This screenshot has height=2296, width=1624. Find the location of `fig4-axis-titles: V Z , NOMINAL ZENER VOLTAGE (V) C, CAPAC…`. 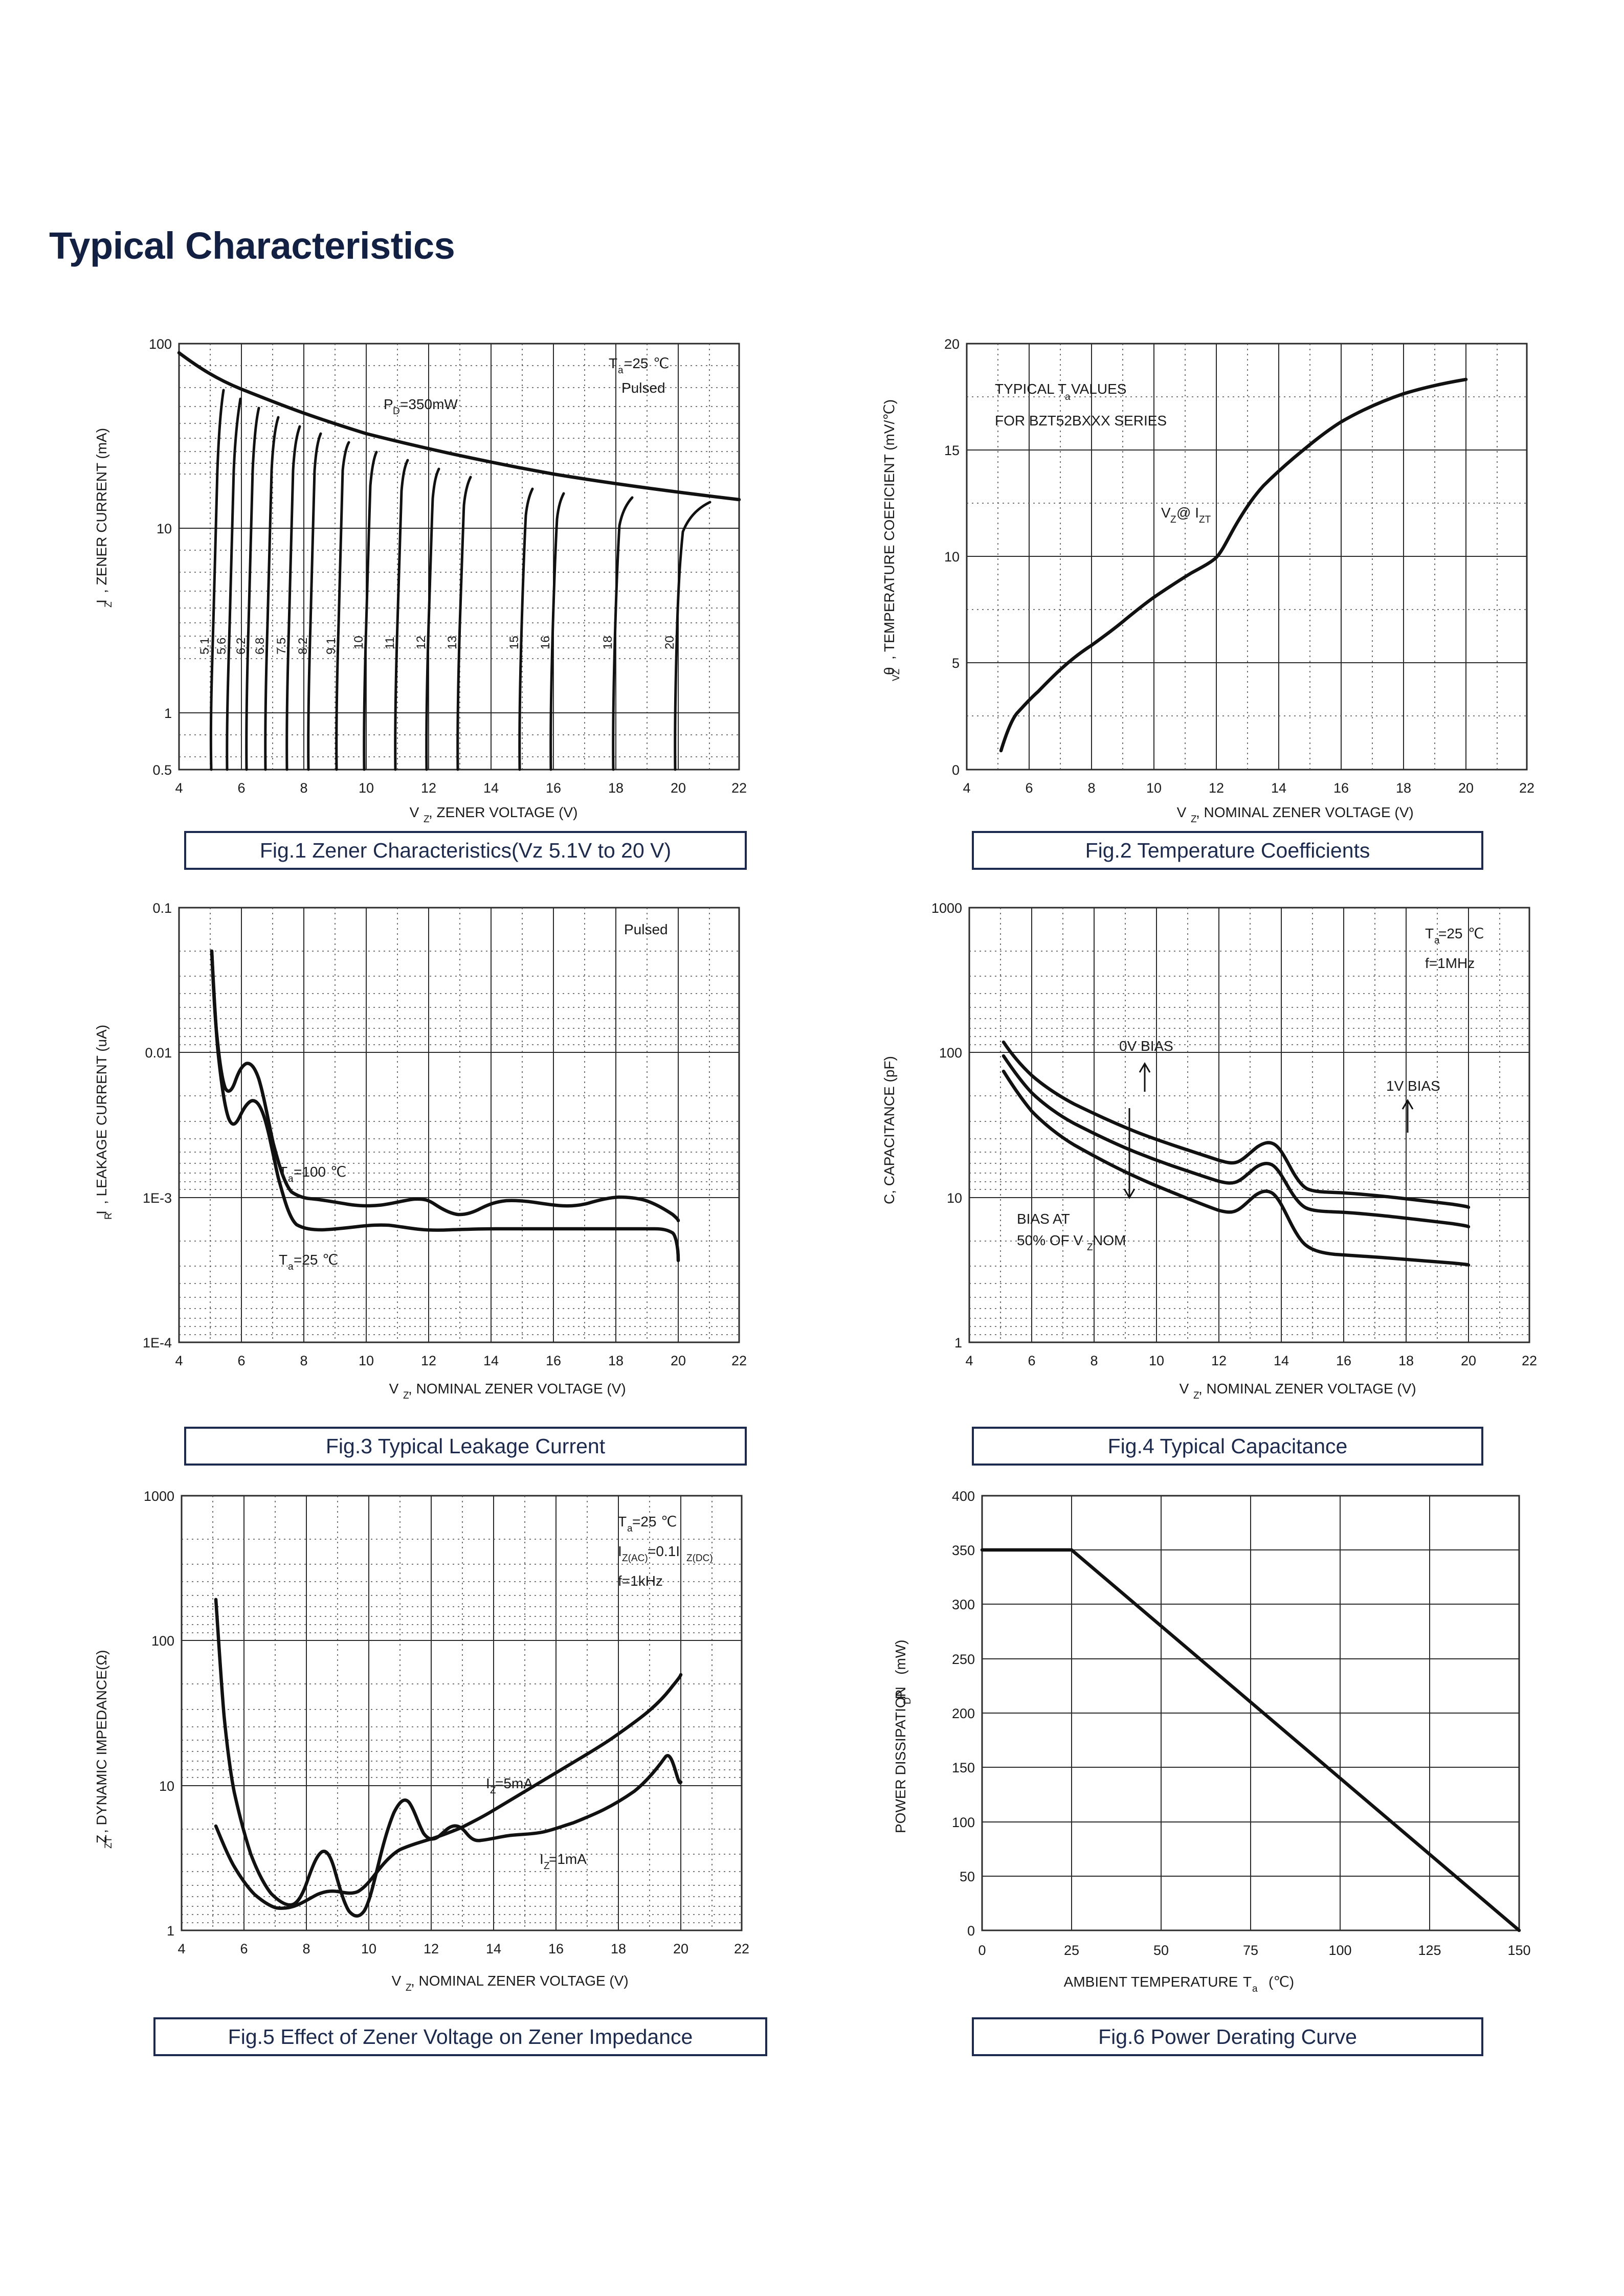

fig4-axis-titles: V Z , NOMINAL ZENER VOLTAGE (V) C, CAPAC… is located at coordinates (1148, 1228).